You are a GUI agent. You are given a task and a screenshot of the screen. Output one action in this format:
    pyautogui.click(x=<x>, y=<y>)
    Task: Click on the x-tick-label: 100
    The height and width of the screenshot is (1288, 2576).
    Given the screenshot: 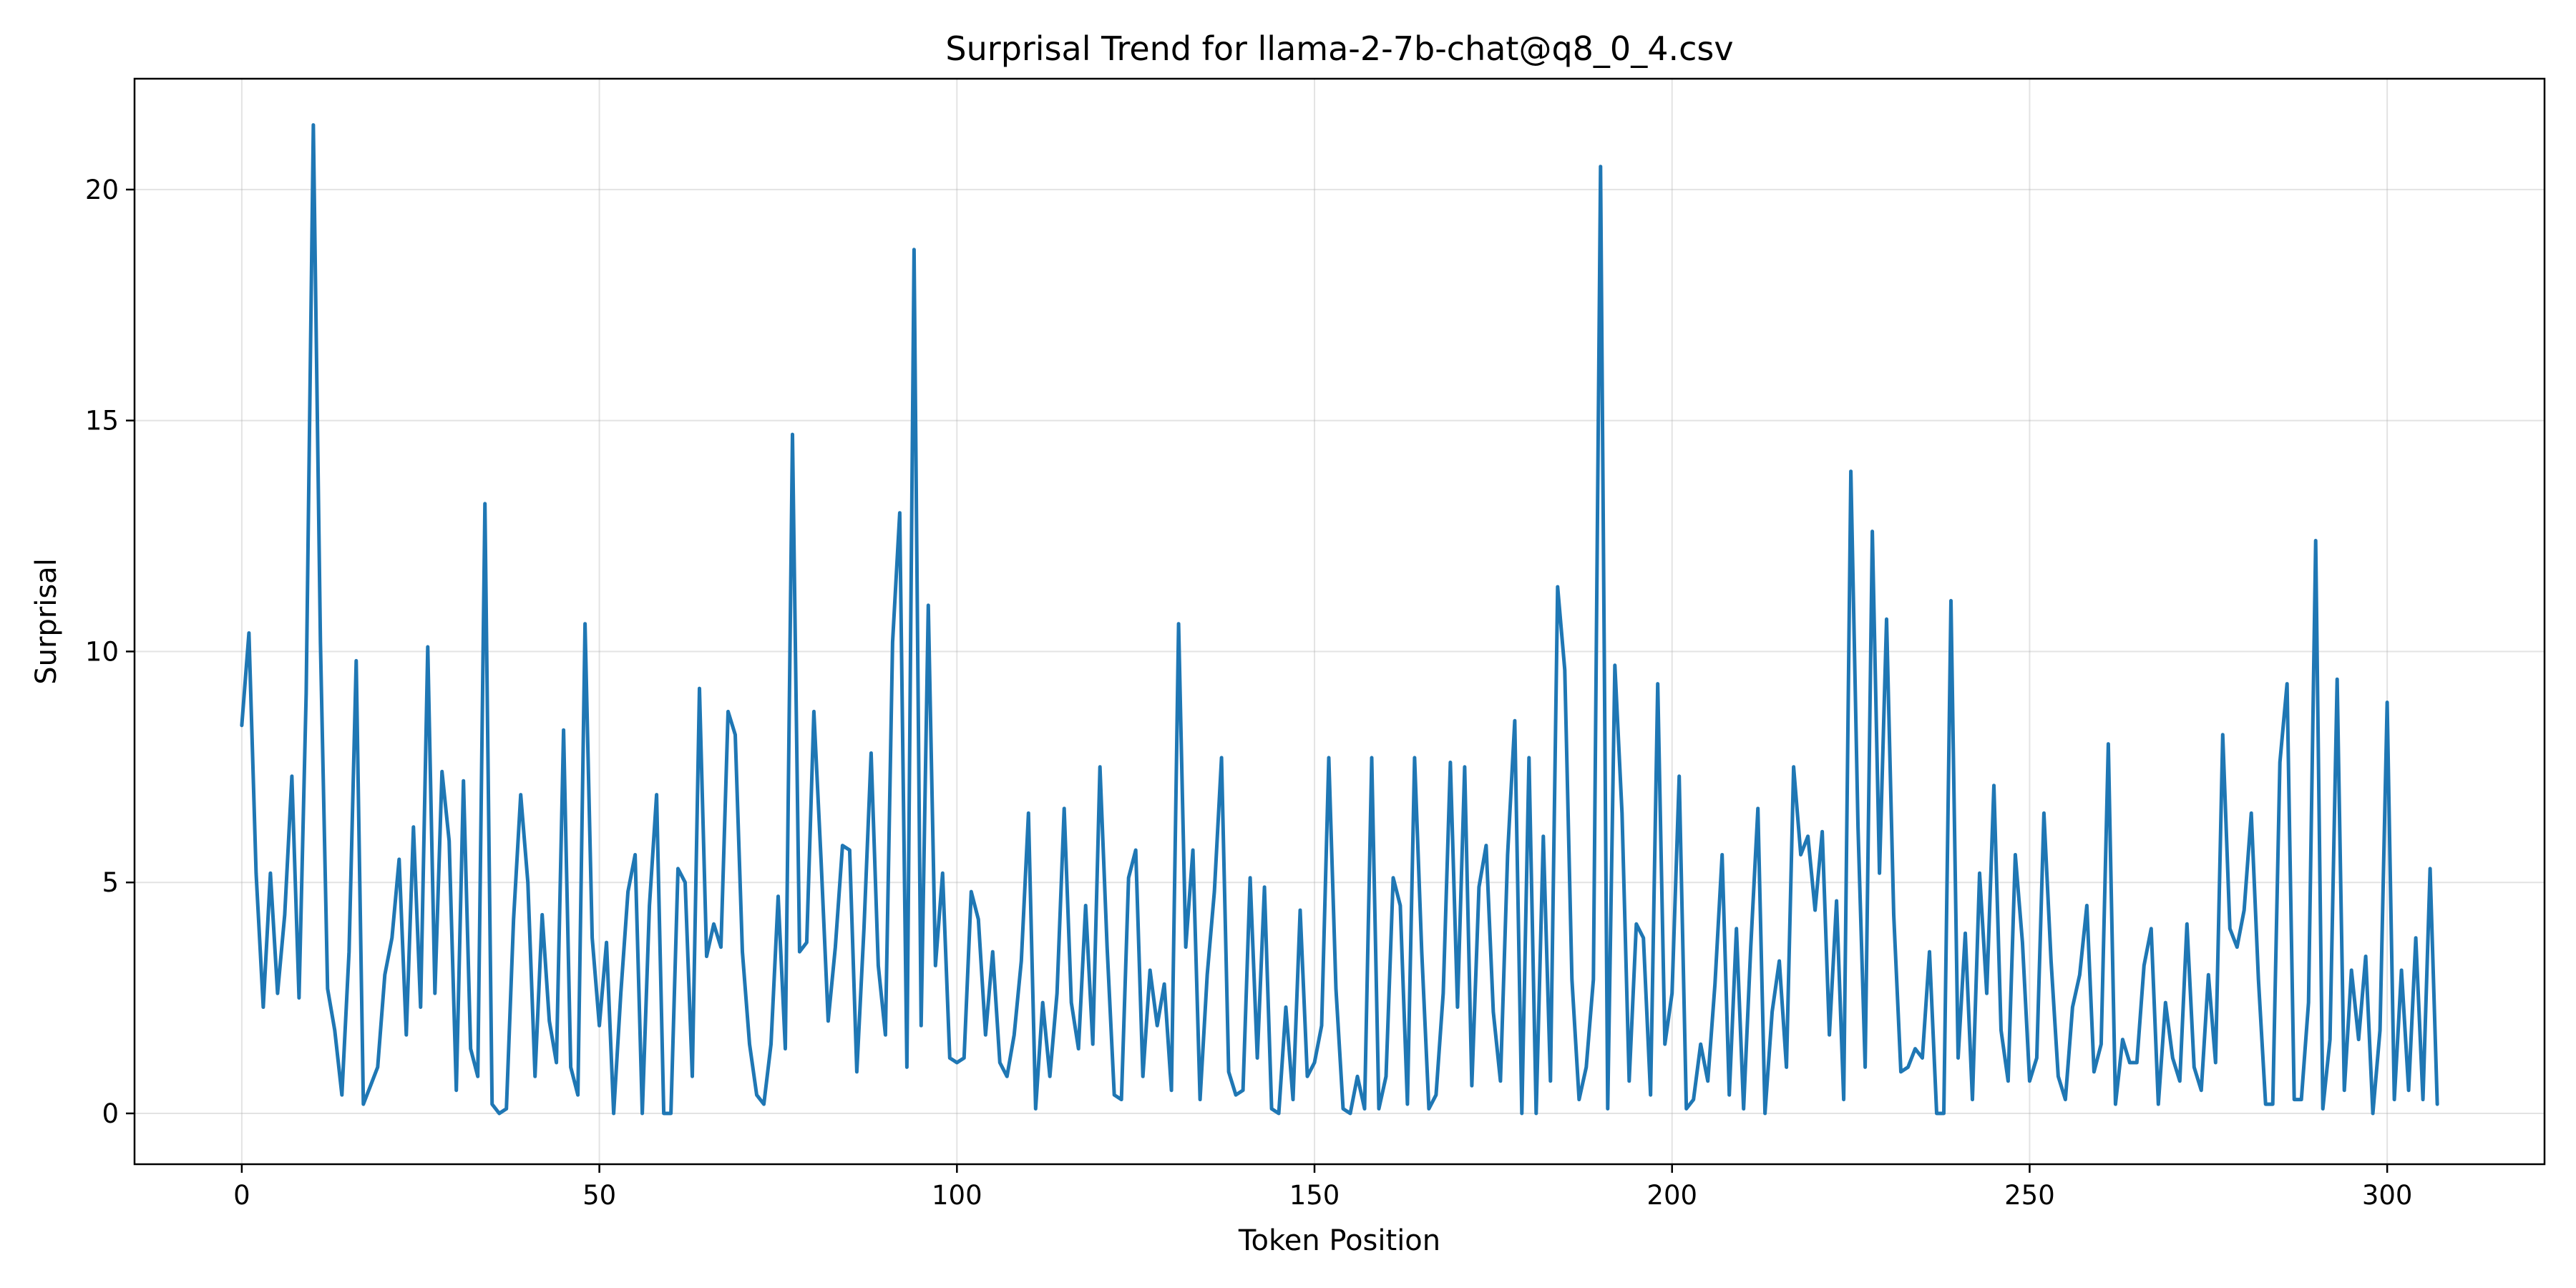 What is the action you would take?
    pyautogui.click(x=957, y=1195)
    